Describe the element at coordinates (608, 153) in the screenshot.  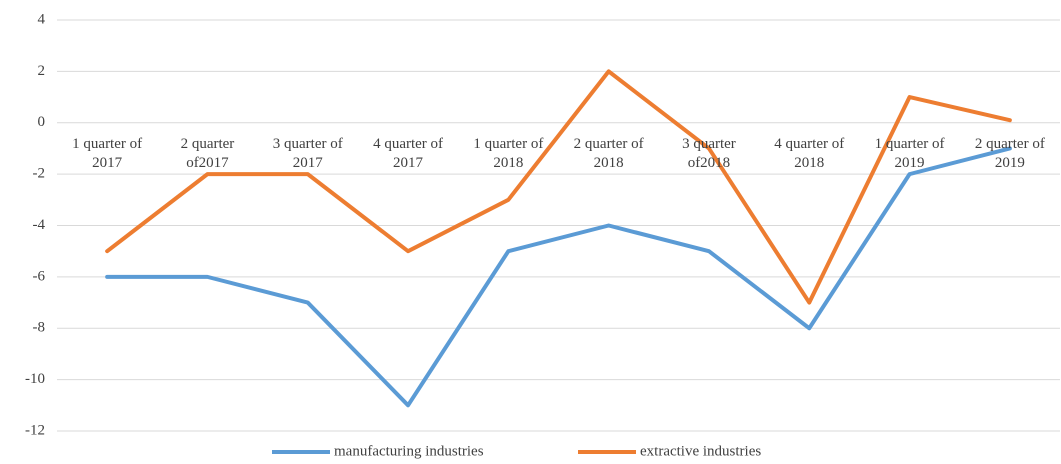
I see `x-tick-label: 2 quarter of 2018` at that location.